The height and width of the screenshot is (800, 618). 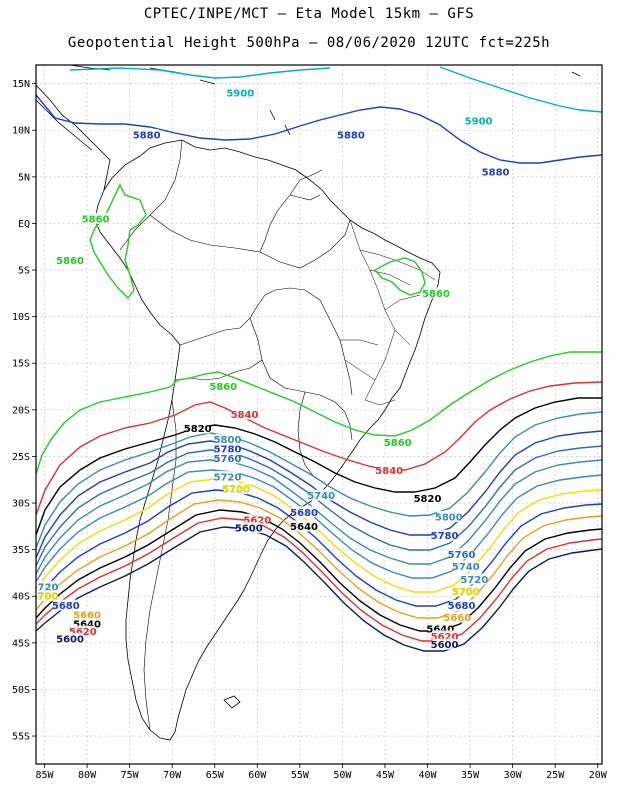 I want to click on contour-label-5800: 5800, so click(x=449, y=518).